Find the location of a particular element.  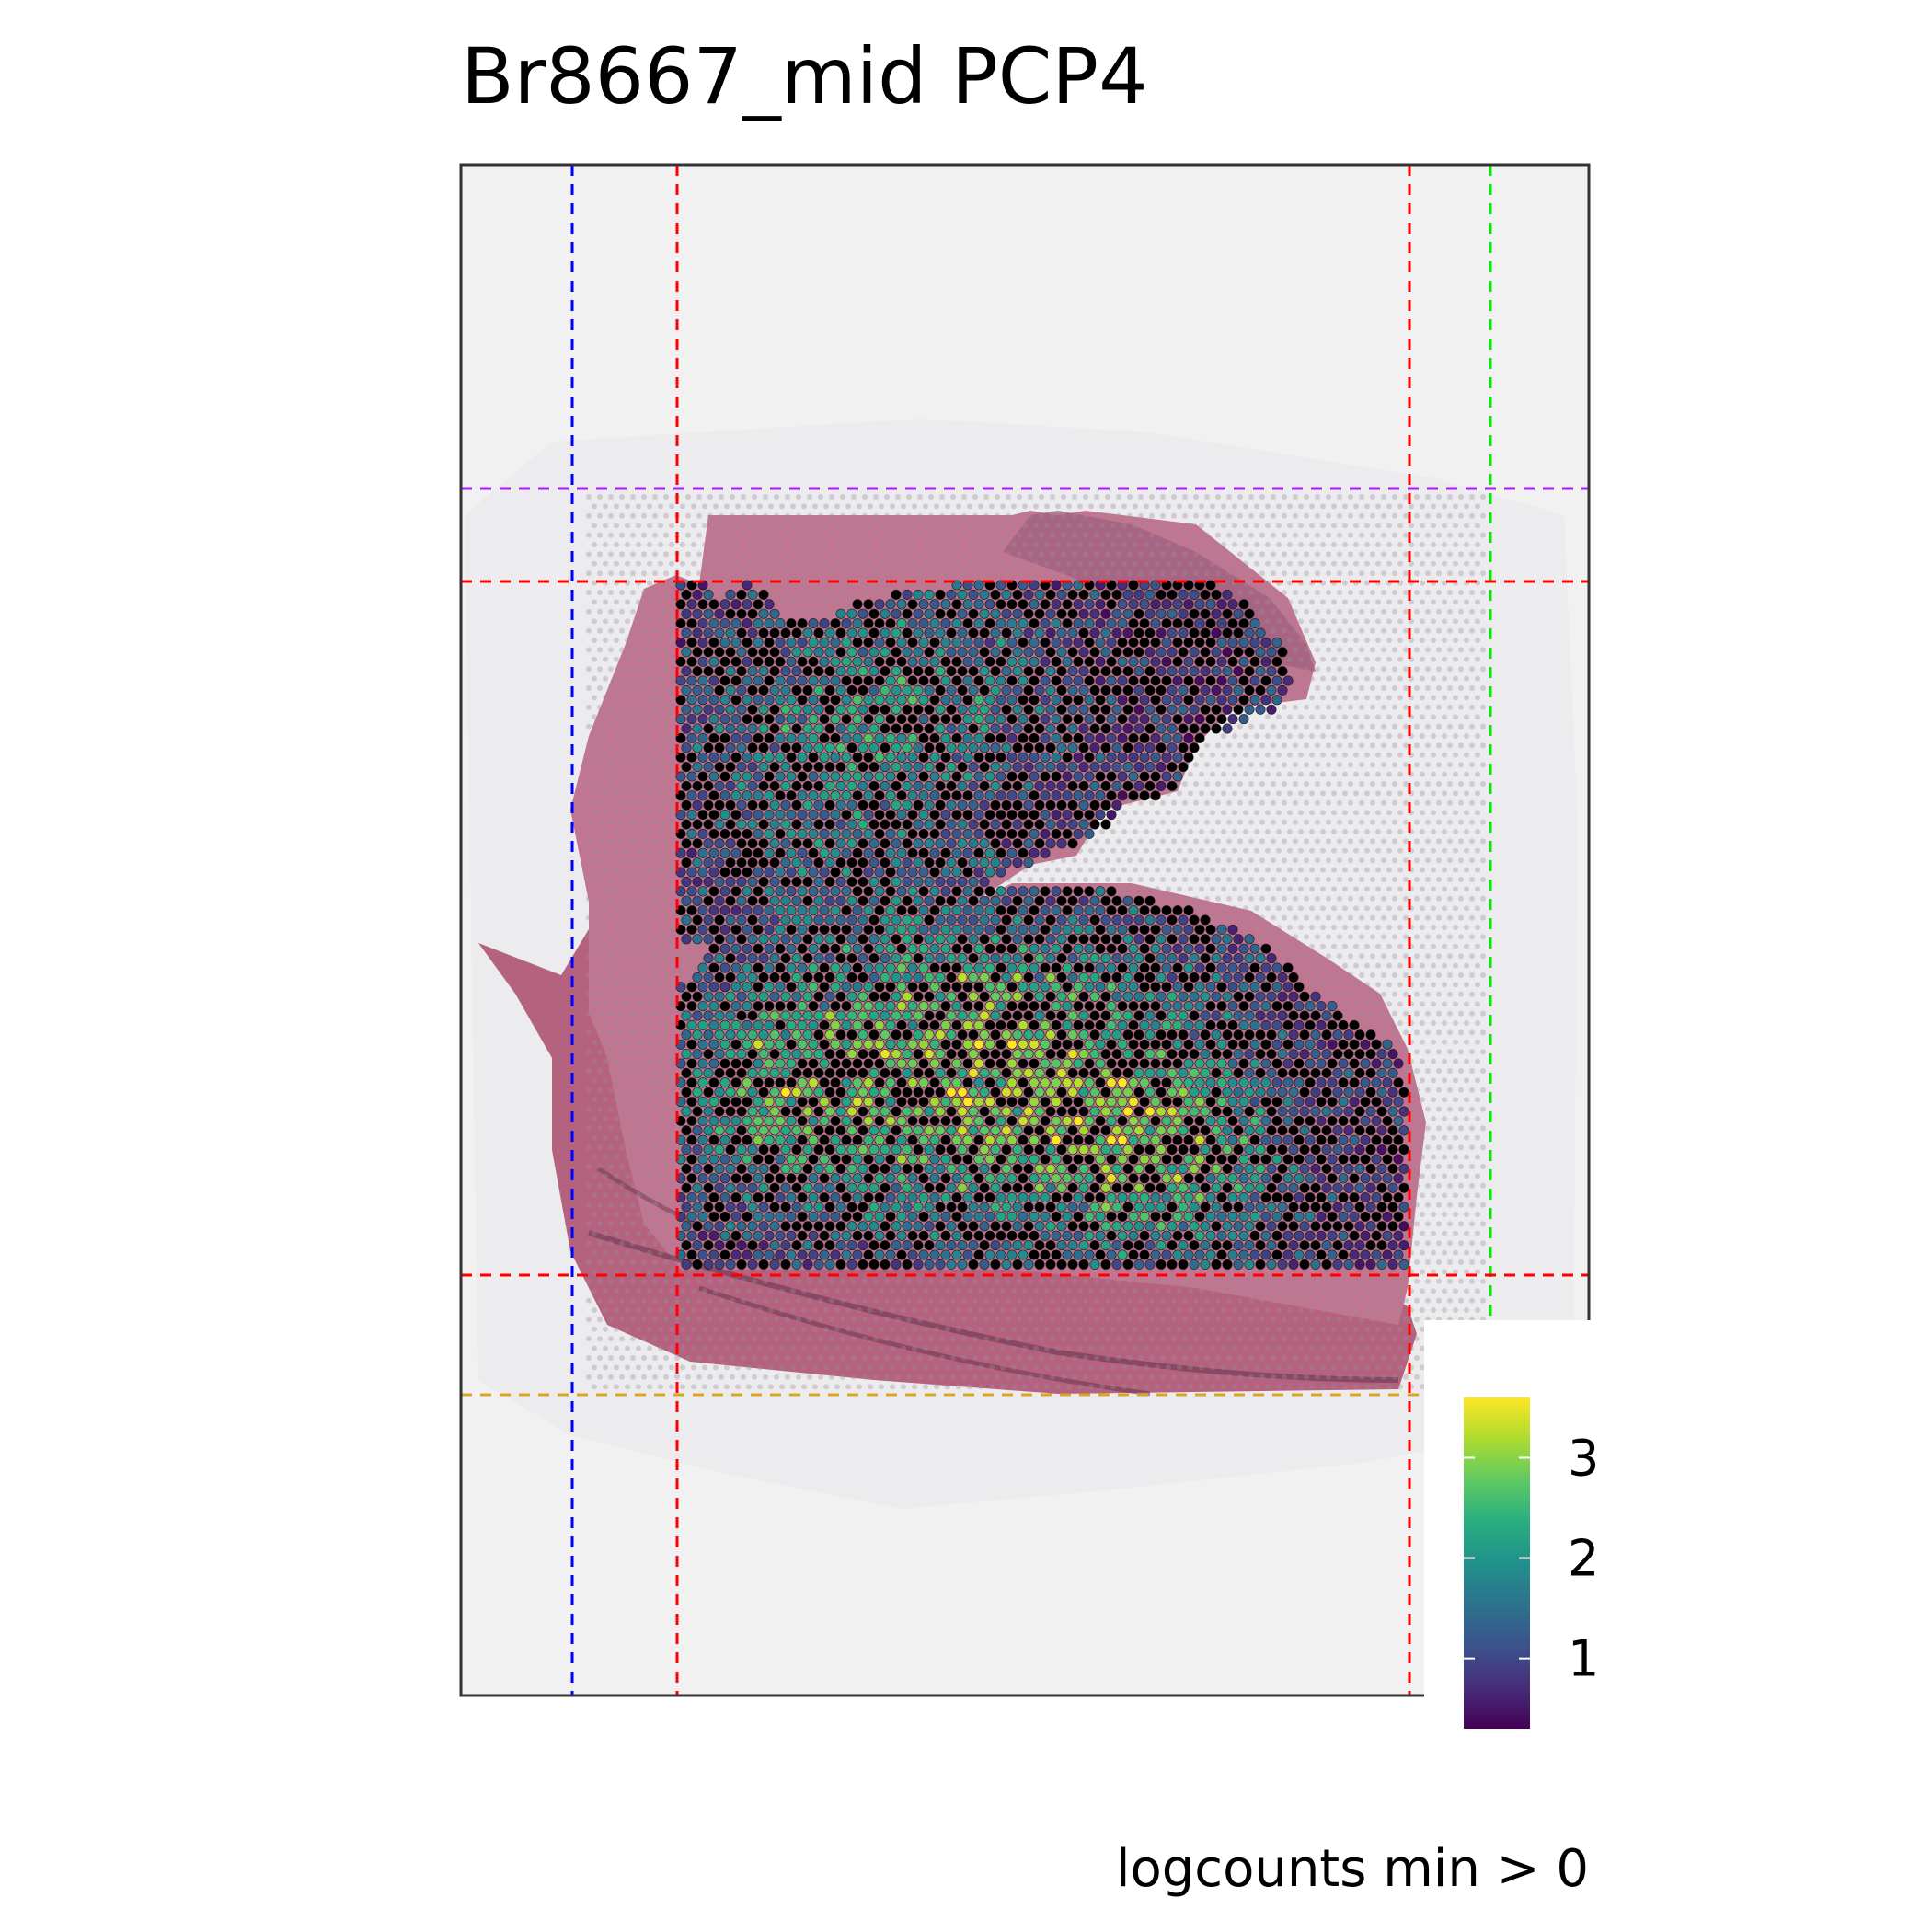

background-spot-1906 is located at coordinates (1201, 889).